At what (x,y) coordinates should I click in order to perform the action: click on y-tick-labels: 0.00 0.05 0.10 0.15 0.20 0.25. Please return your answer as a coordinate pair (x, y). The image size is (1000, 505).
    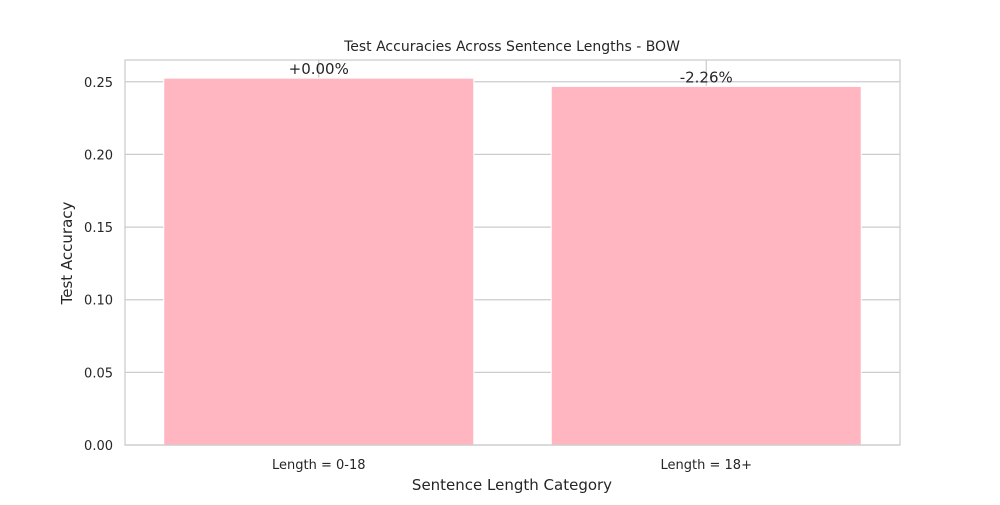
    Looking at the image, I should click on (98, 265).